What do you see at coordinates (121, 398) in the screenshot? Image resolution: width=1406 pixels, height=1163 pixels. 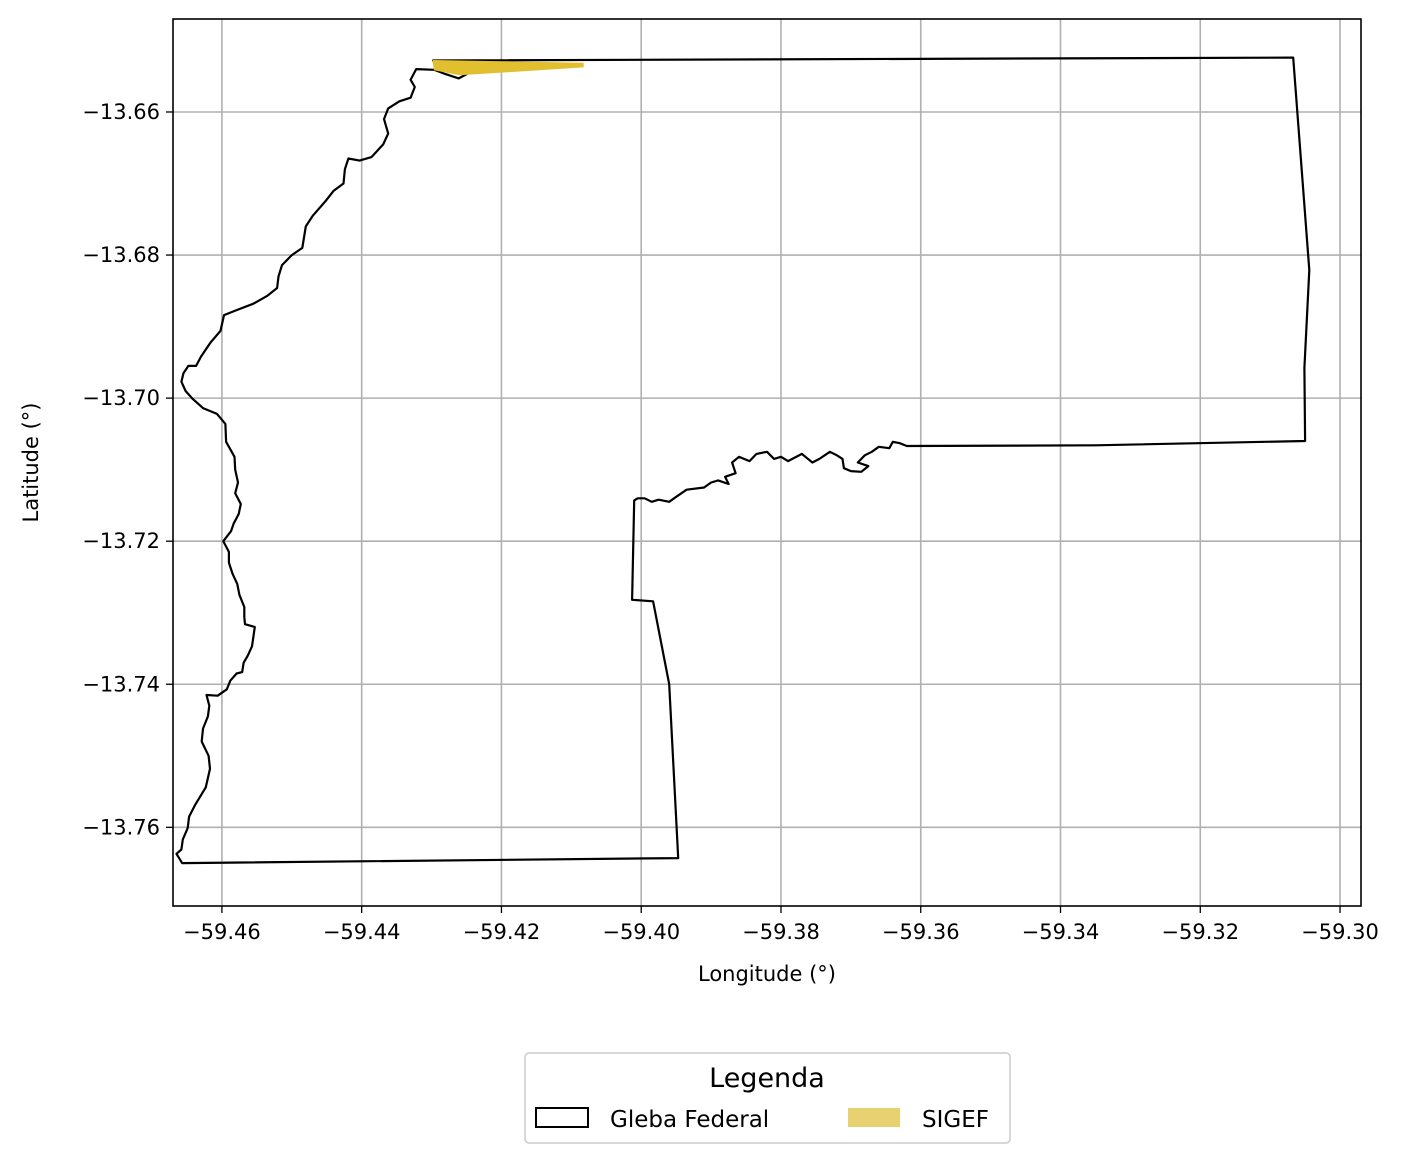 I see `y-tick-label: −13.70` at bounding box center [121, 398].